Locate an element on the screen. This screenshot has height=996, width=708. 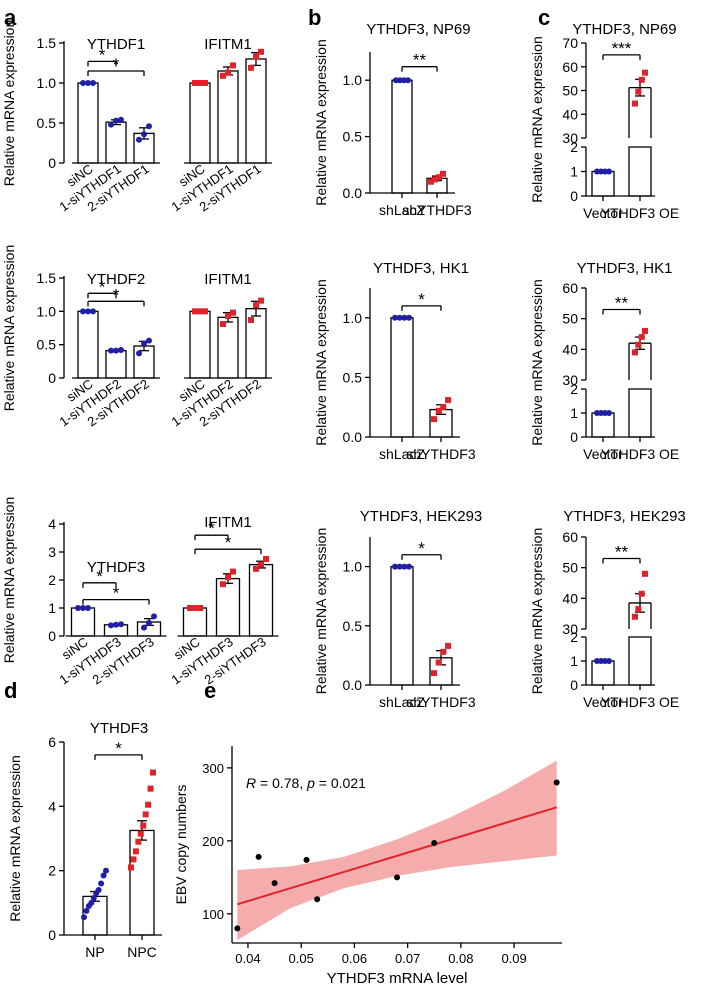
c1-y-tick-label: 60 is located at coordinates (570, 67).